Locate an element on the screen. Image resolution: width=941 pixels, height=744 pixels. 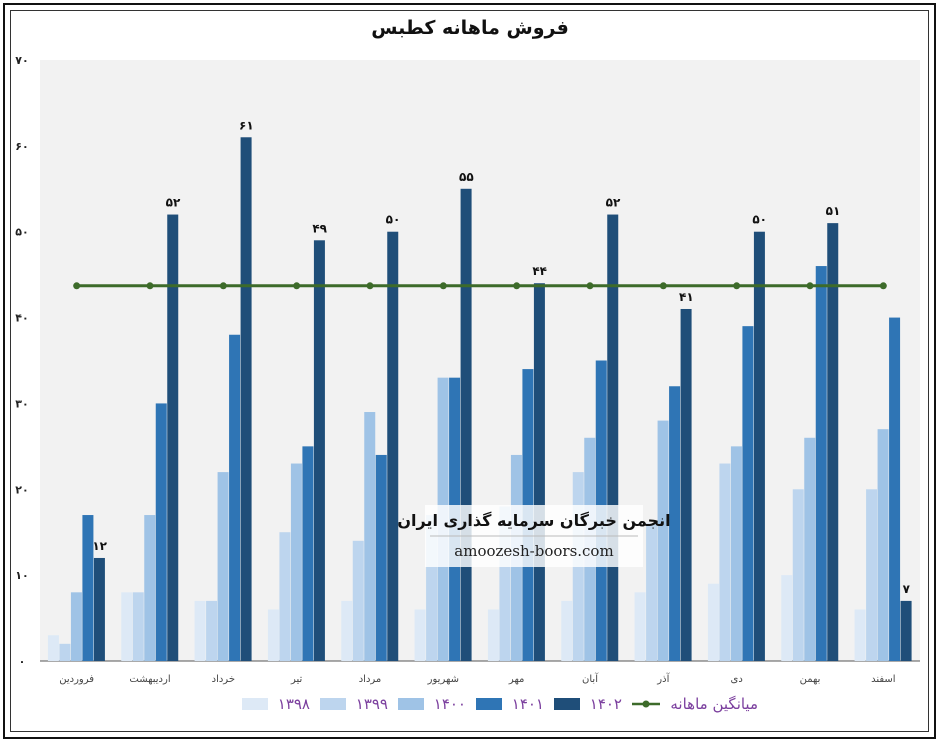
x-tick-label: آذر is located at coordinates (663, 678).